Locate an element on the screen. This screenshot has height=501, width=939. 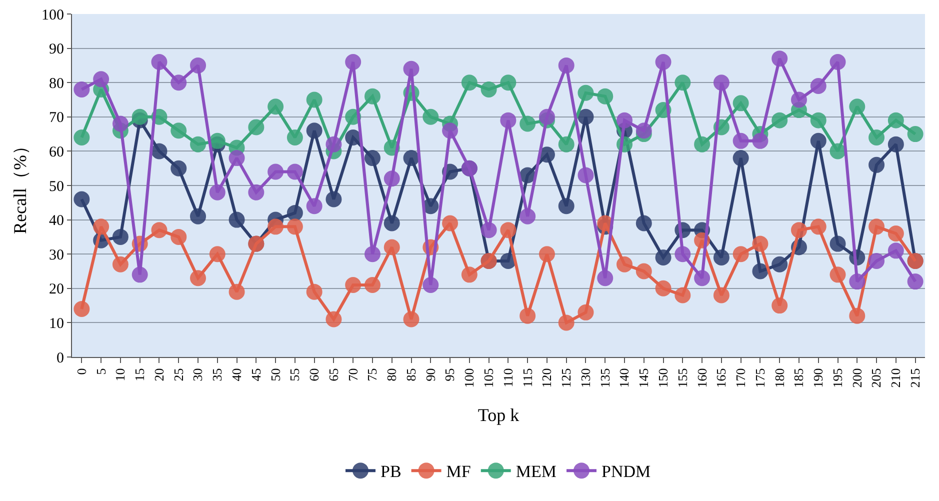
x-tick-label: 90 is located at coordinates (430, 375).